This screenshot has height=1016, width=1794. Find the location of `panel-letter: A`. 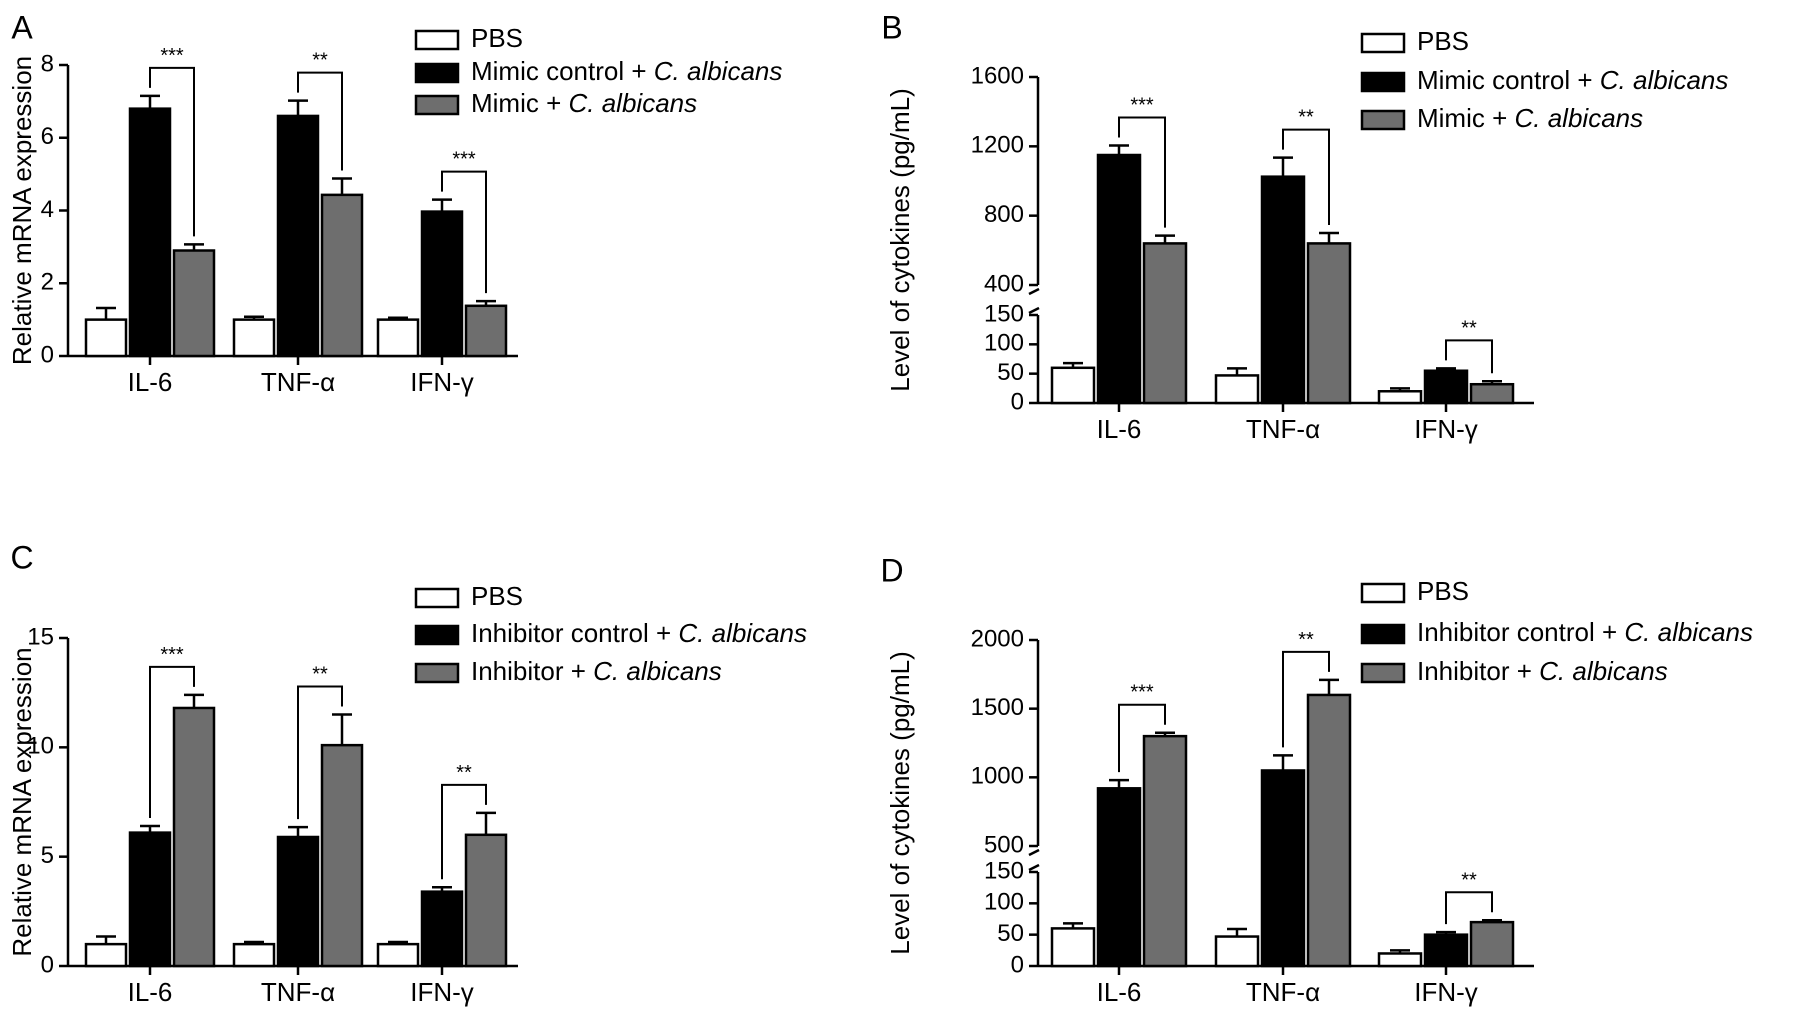

panel-letter: A is located at coordinates (22, 27).